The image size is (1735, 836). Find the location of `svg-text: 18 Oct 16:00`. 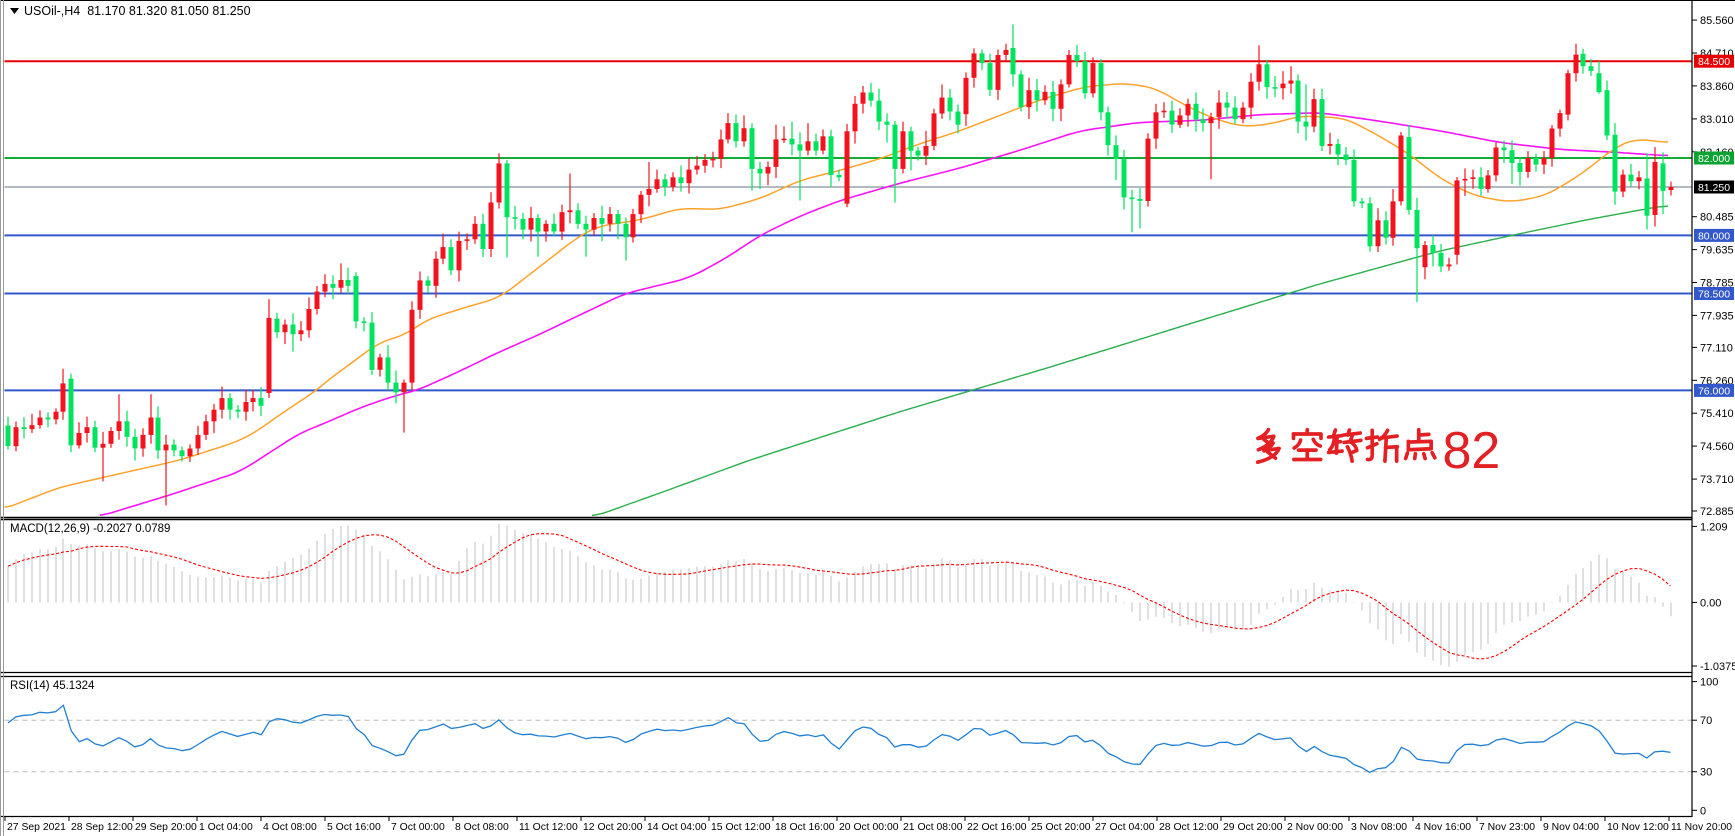

svg-text: 18 Oct 16:00 is located at coordinates (805, 827).